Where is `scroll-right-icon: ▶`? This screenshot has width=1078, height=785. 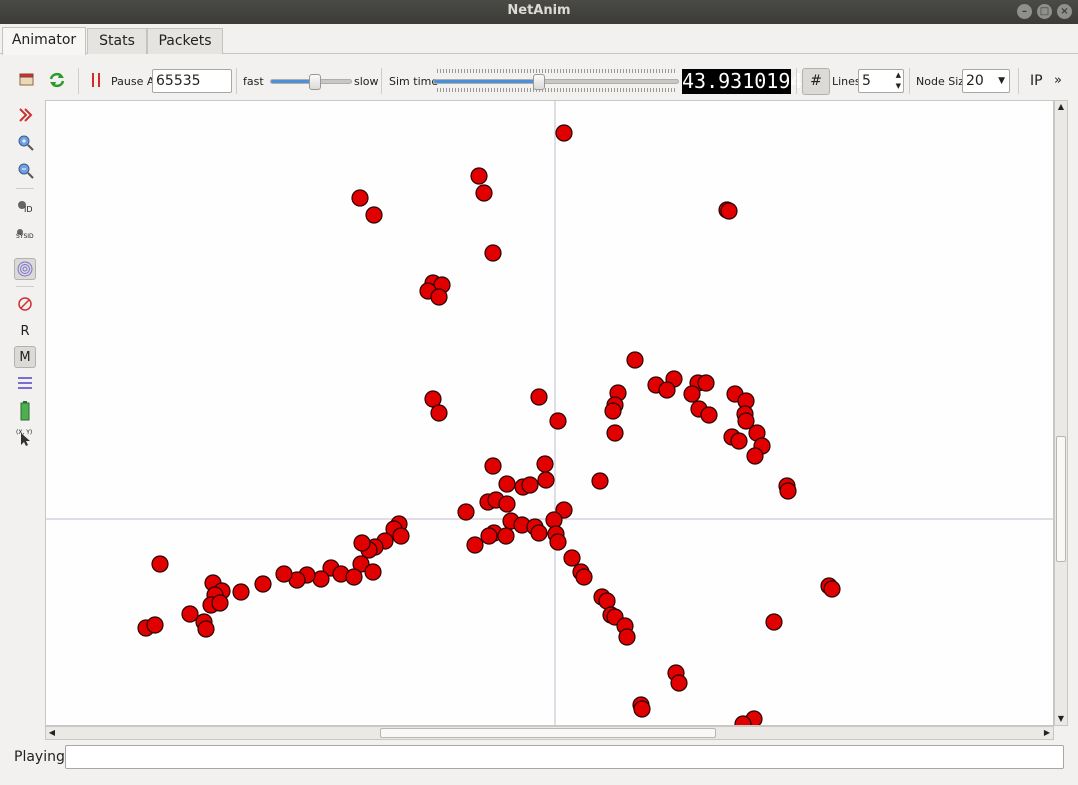 scroll-right-icon: ▶ is located at coordinates (1047, 732).